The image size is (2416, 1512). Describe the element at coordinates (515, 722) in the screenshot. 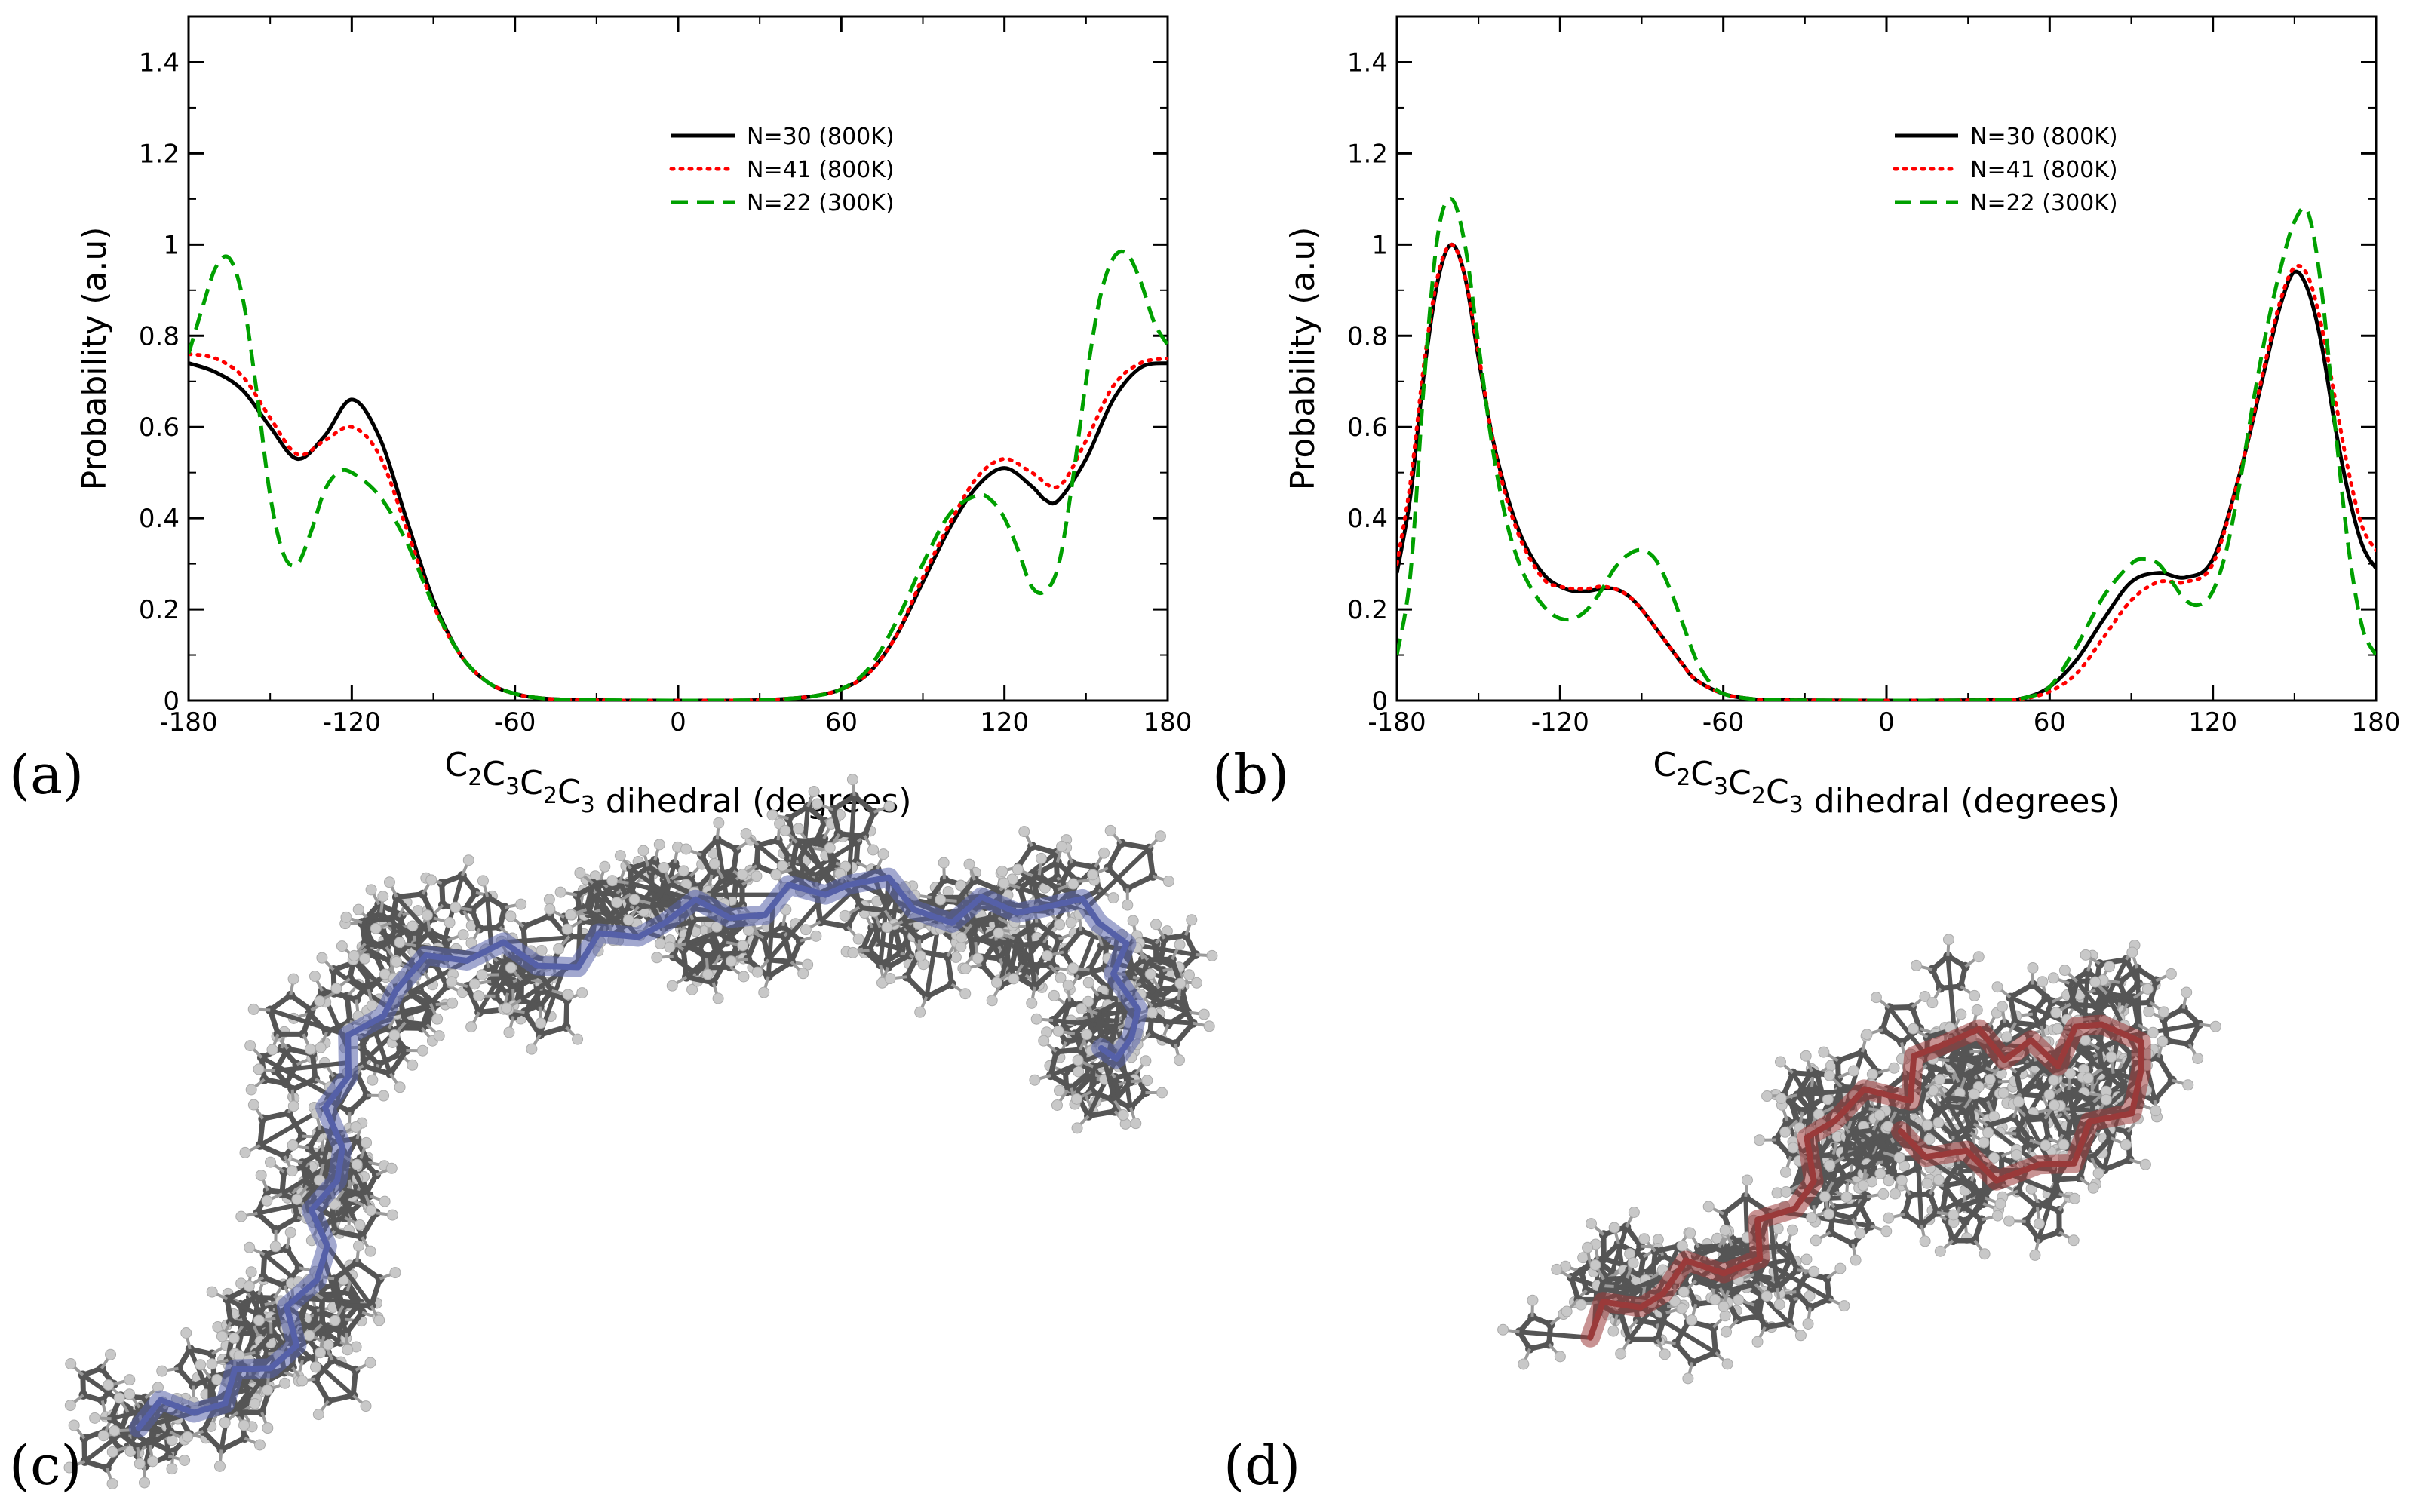

I see `x-tick-label-a: -60` at that location.